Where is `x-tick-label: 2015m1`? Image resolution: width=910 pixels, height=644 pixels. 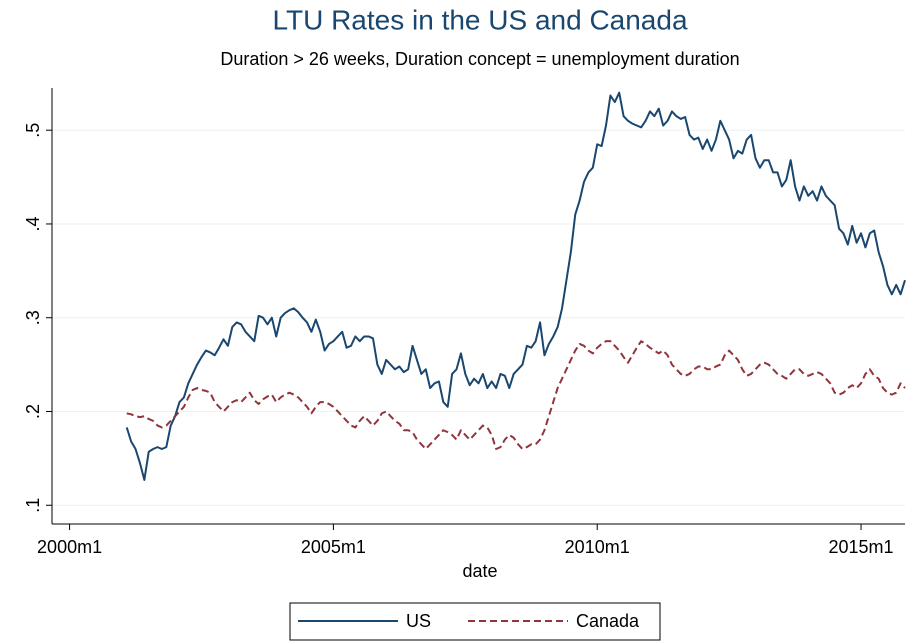
x-tick-label: 2015m1 is located at coordinates (860, 547).